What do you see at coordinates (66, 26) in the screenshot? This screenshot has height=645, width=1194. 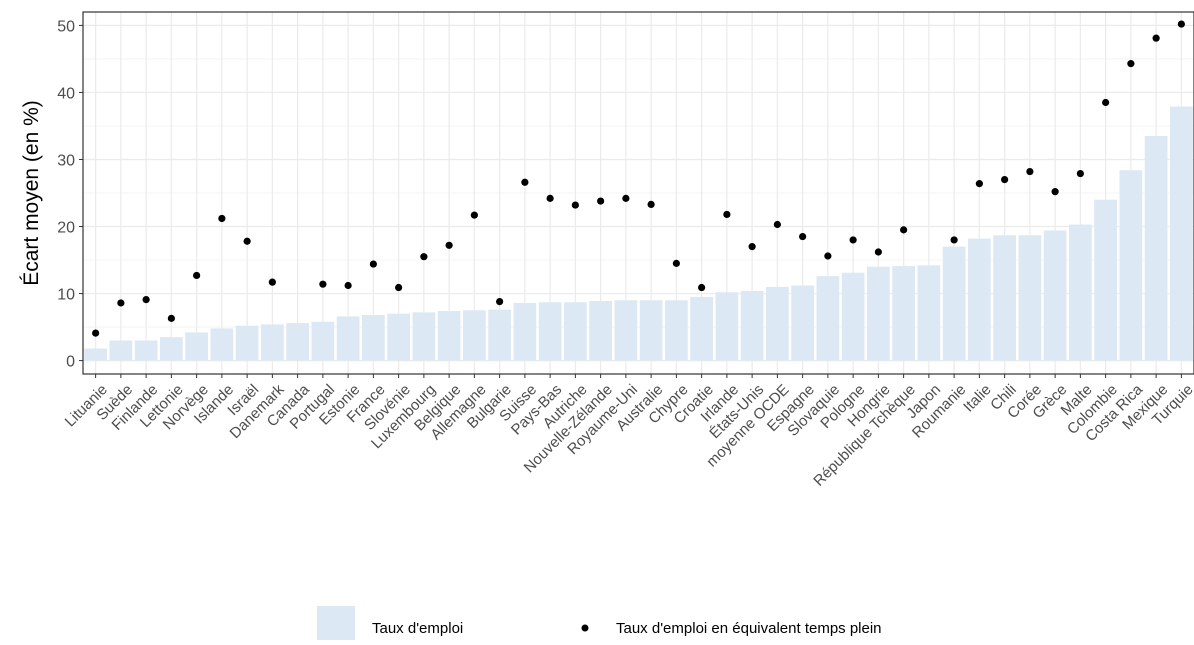 I see `y-tick-label: 50` at bounding box center [66, 26].